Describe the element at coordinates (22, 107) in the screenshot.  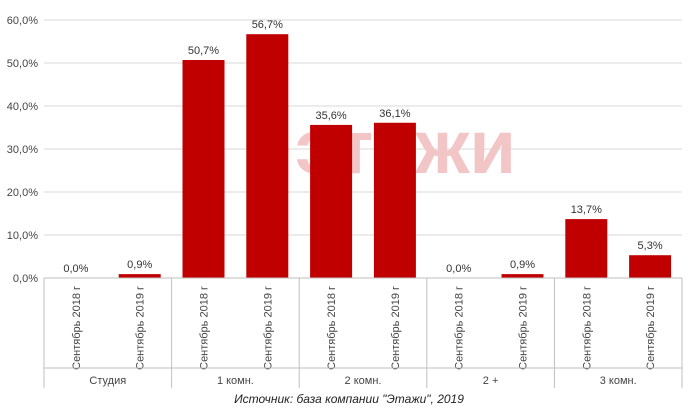
I see `y-tick-label: 40,0%` at that location.